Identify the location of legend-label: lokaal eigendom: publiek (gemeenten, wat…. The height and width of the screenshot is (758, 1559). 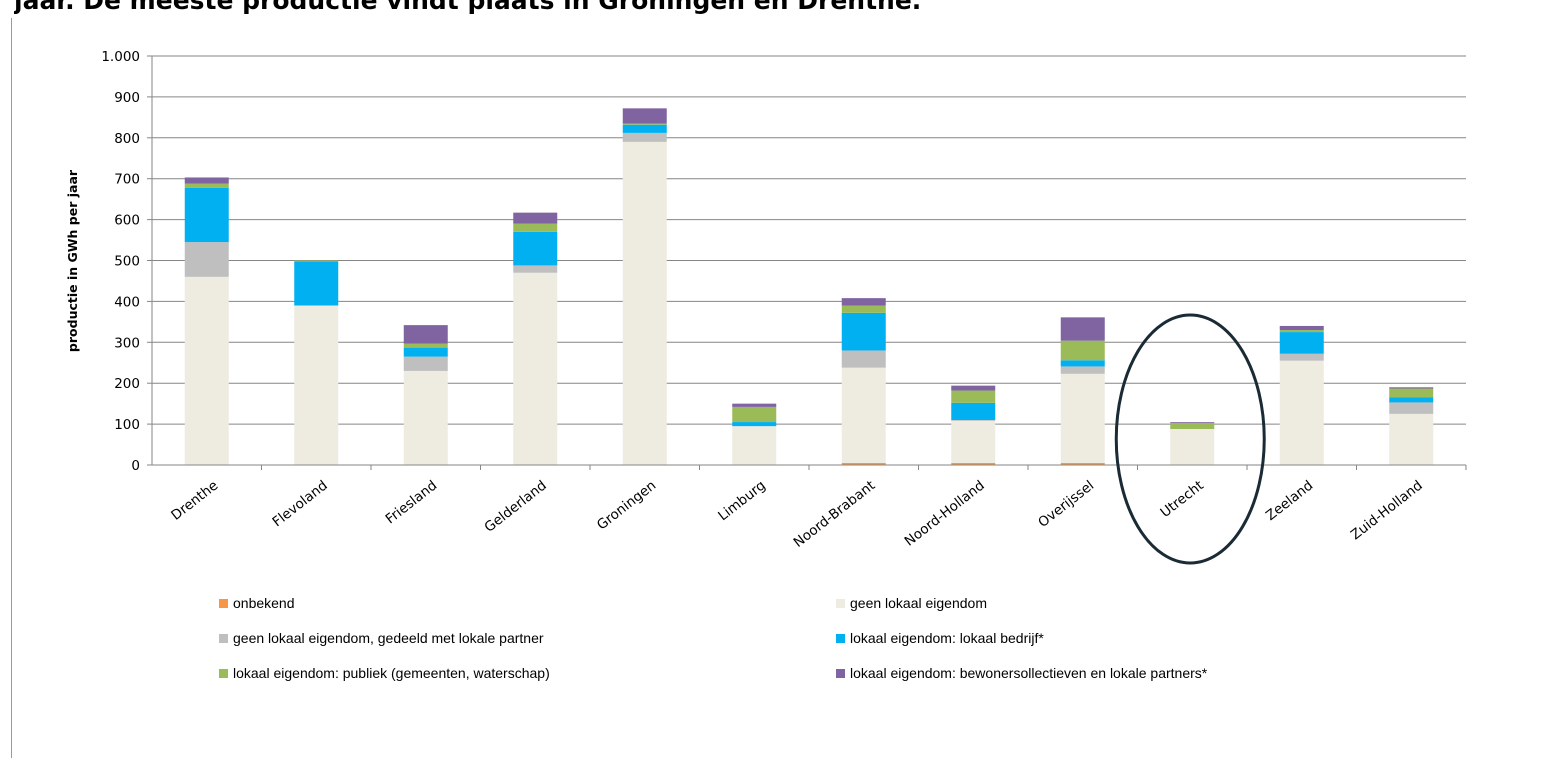
(391, 673).